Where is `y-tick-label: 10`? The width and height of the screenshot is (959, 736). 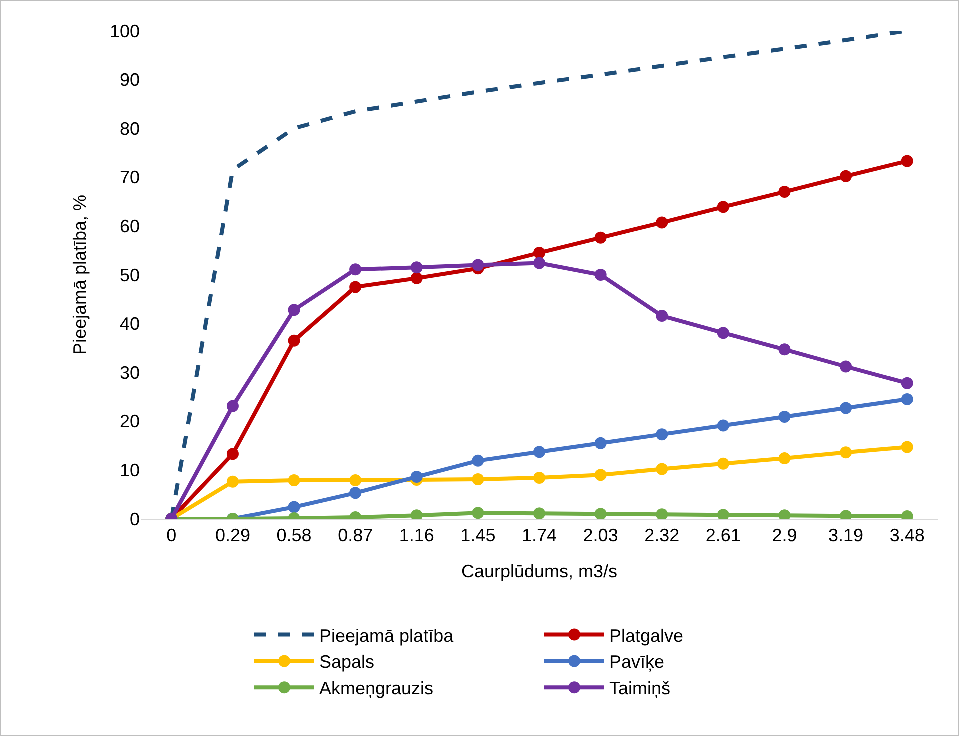
y-tick-label: 10 is located at coordinates (130, 470).